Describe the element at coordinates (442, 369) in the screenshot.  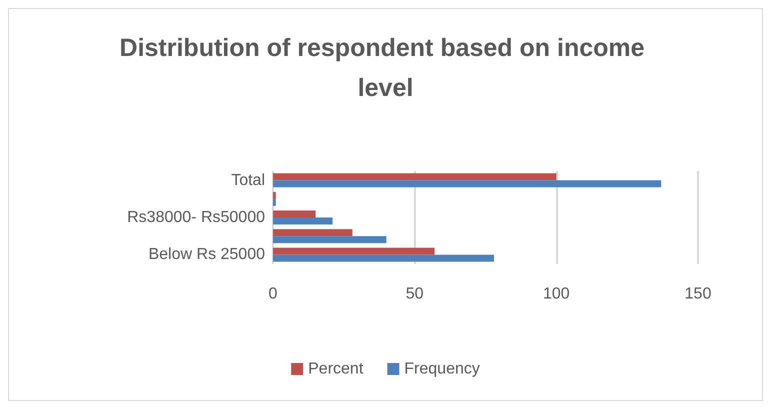
I see `legend-label: Frequency` at that location.